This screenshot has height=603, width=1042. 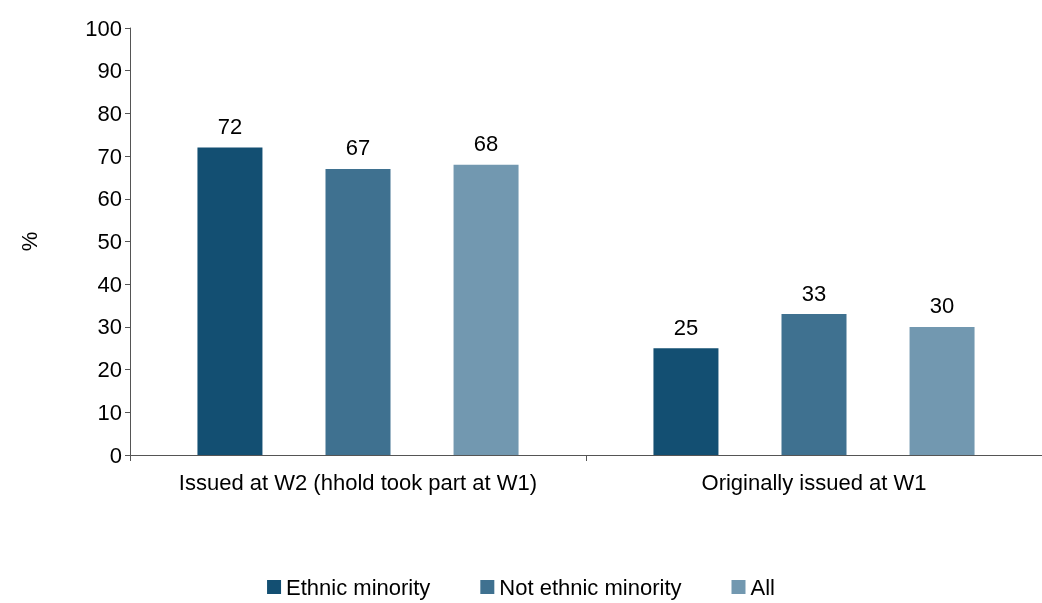 What do you see at coordinates (115, 455) in the screenshot?
I see `y-tick-label: 0` at bounding box center [115, 455].